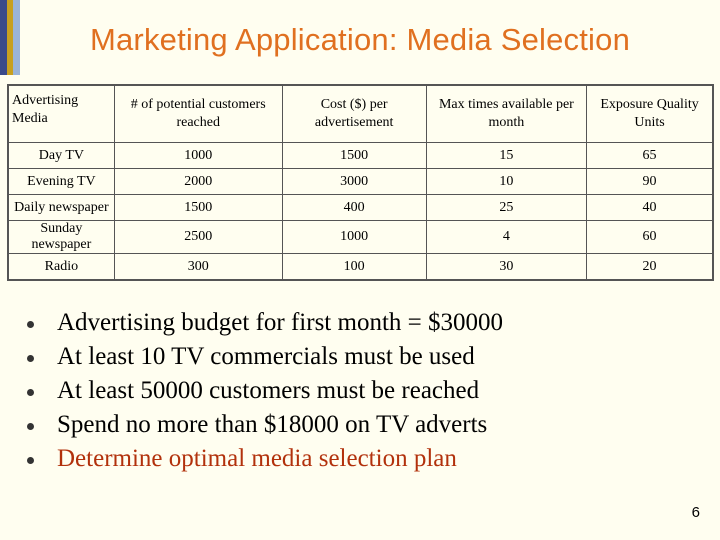 The image size is (720, 540). Describe the element at coordinates (650, 237) in the screenshot. I see `table-cell: 60` at that location.